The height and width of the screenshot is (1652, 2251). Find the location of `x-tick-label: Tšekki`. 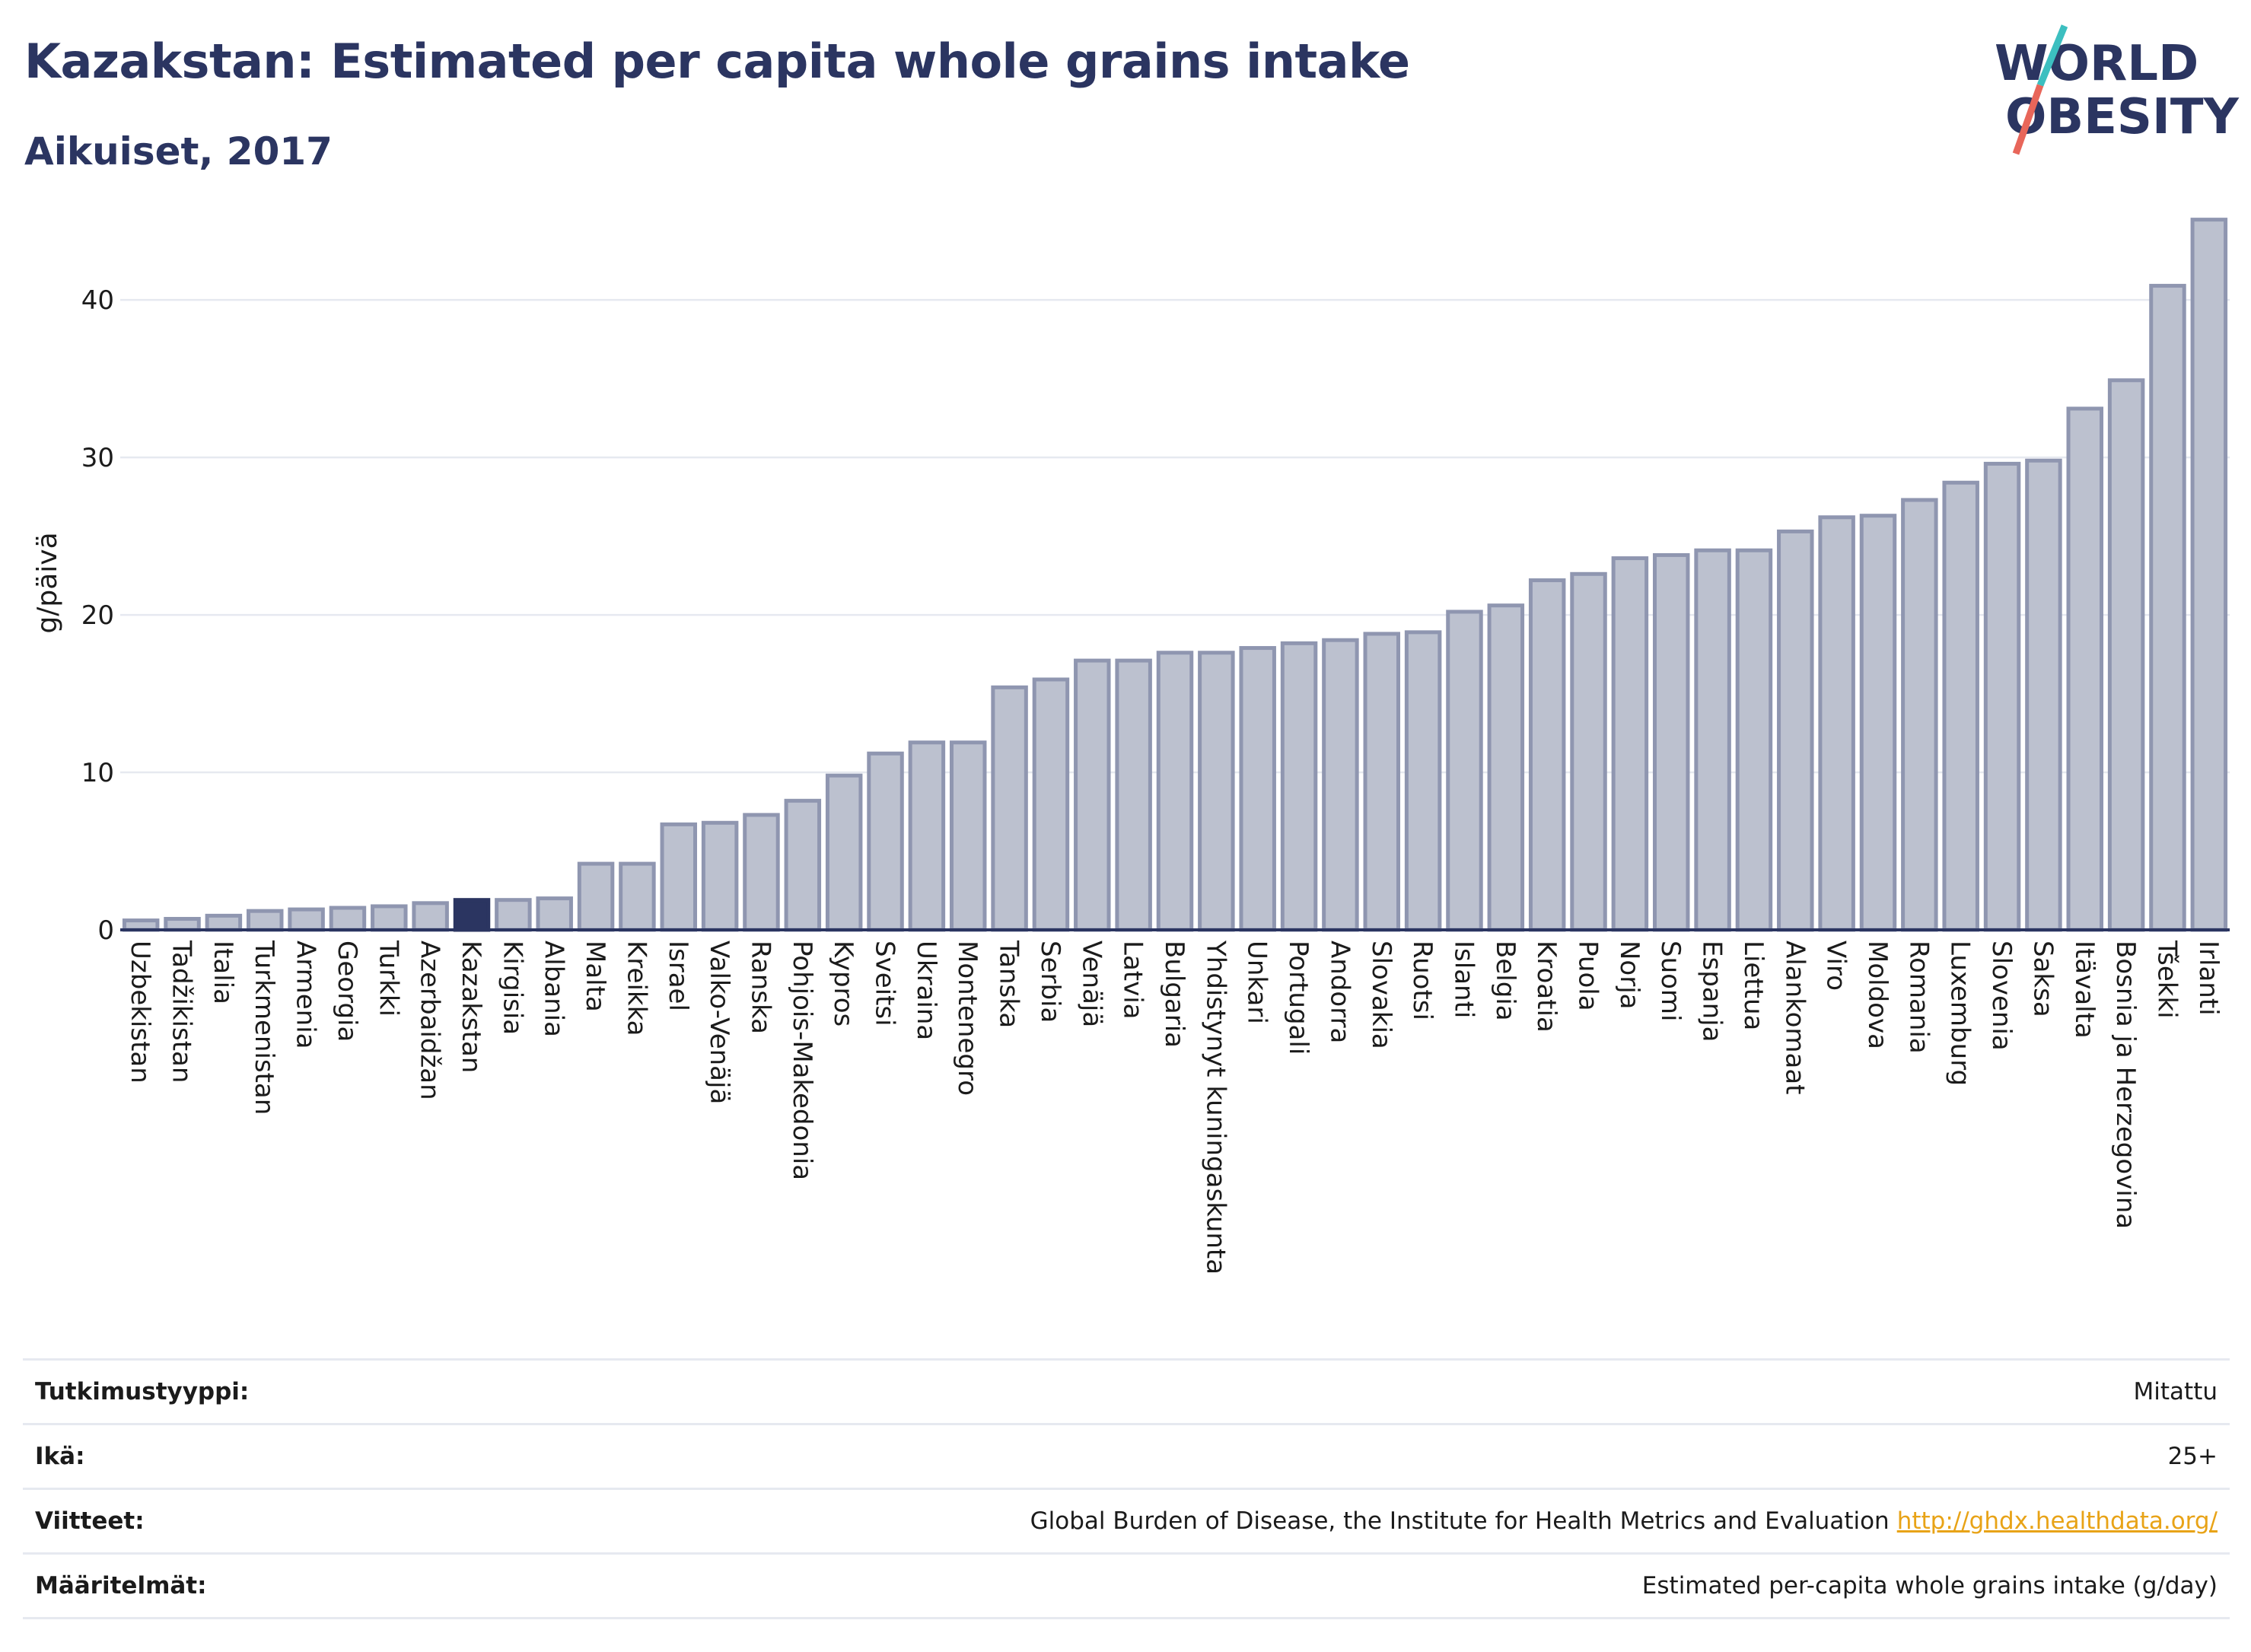

x-tick-label: Tšekki is located at coordinates (2166, 979).